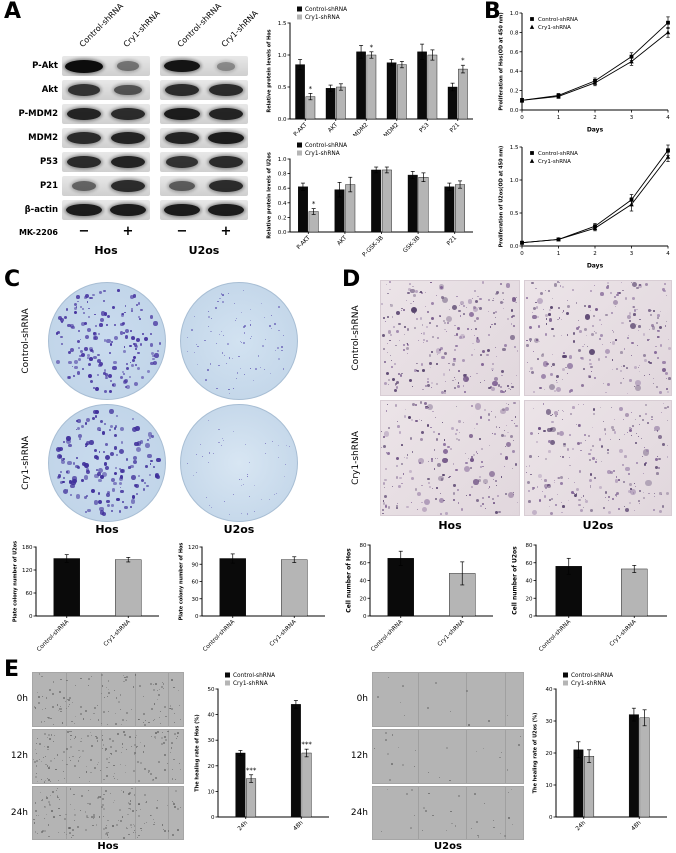 This screenshot has width=676, height=853. I want to click on blot-row-label: P21, so click(48, 186).